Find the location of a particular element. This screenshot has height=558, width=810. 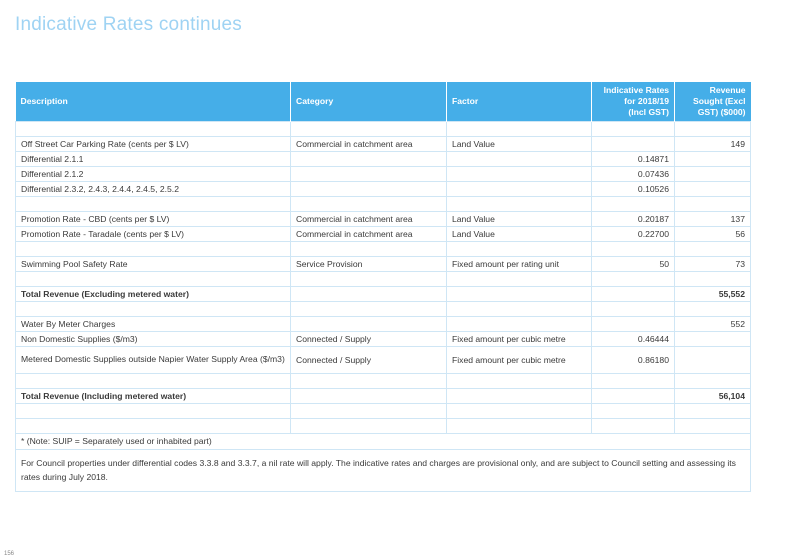

table-row: Water By Meter Charges 552 is located at coordinates (383, 323).